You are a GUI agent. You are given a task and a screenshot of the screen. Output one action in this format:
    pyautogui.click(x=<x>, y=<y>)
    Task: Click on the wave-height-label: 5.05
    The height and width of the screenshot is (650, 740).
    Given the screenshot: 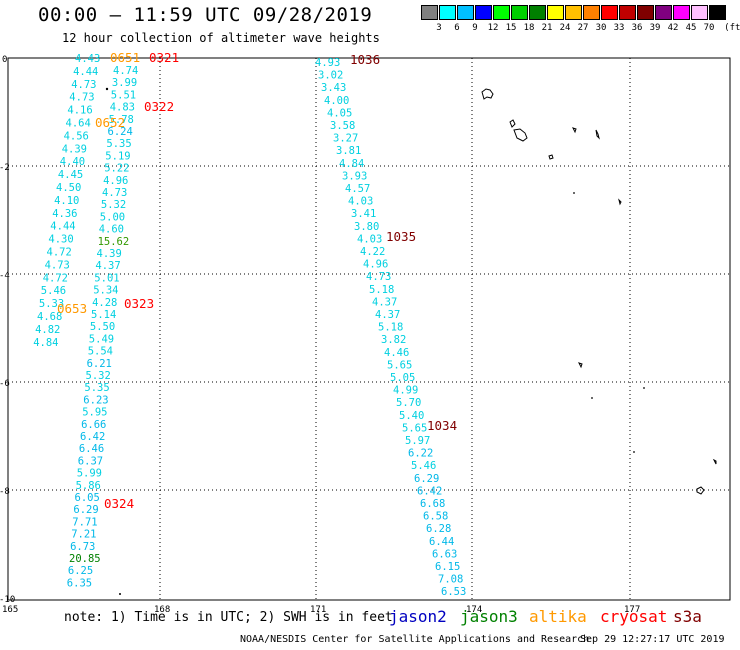 What is the action you would take?
    pyautogui.click(x=402, y=378)
    